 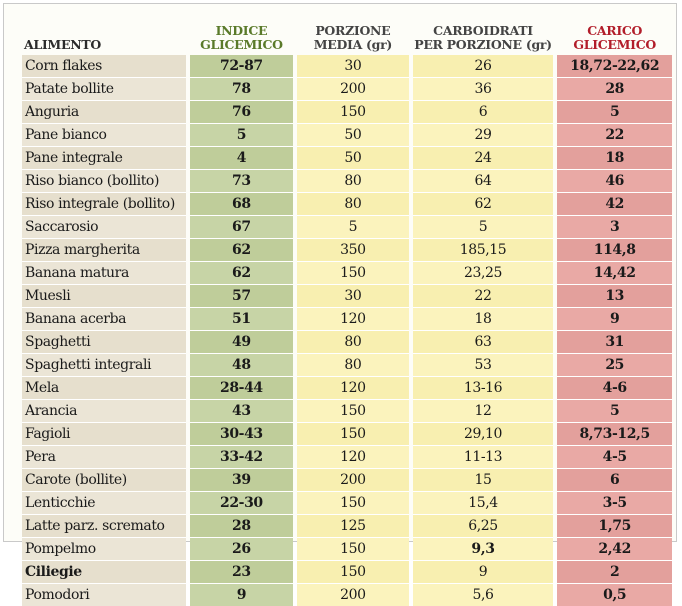 I want to click on cell-gi: 62, so click(x=241, y=249).